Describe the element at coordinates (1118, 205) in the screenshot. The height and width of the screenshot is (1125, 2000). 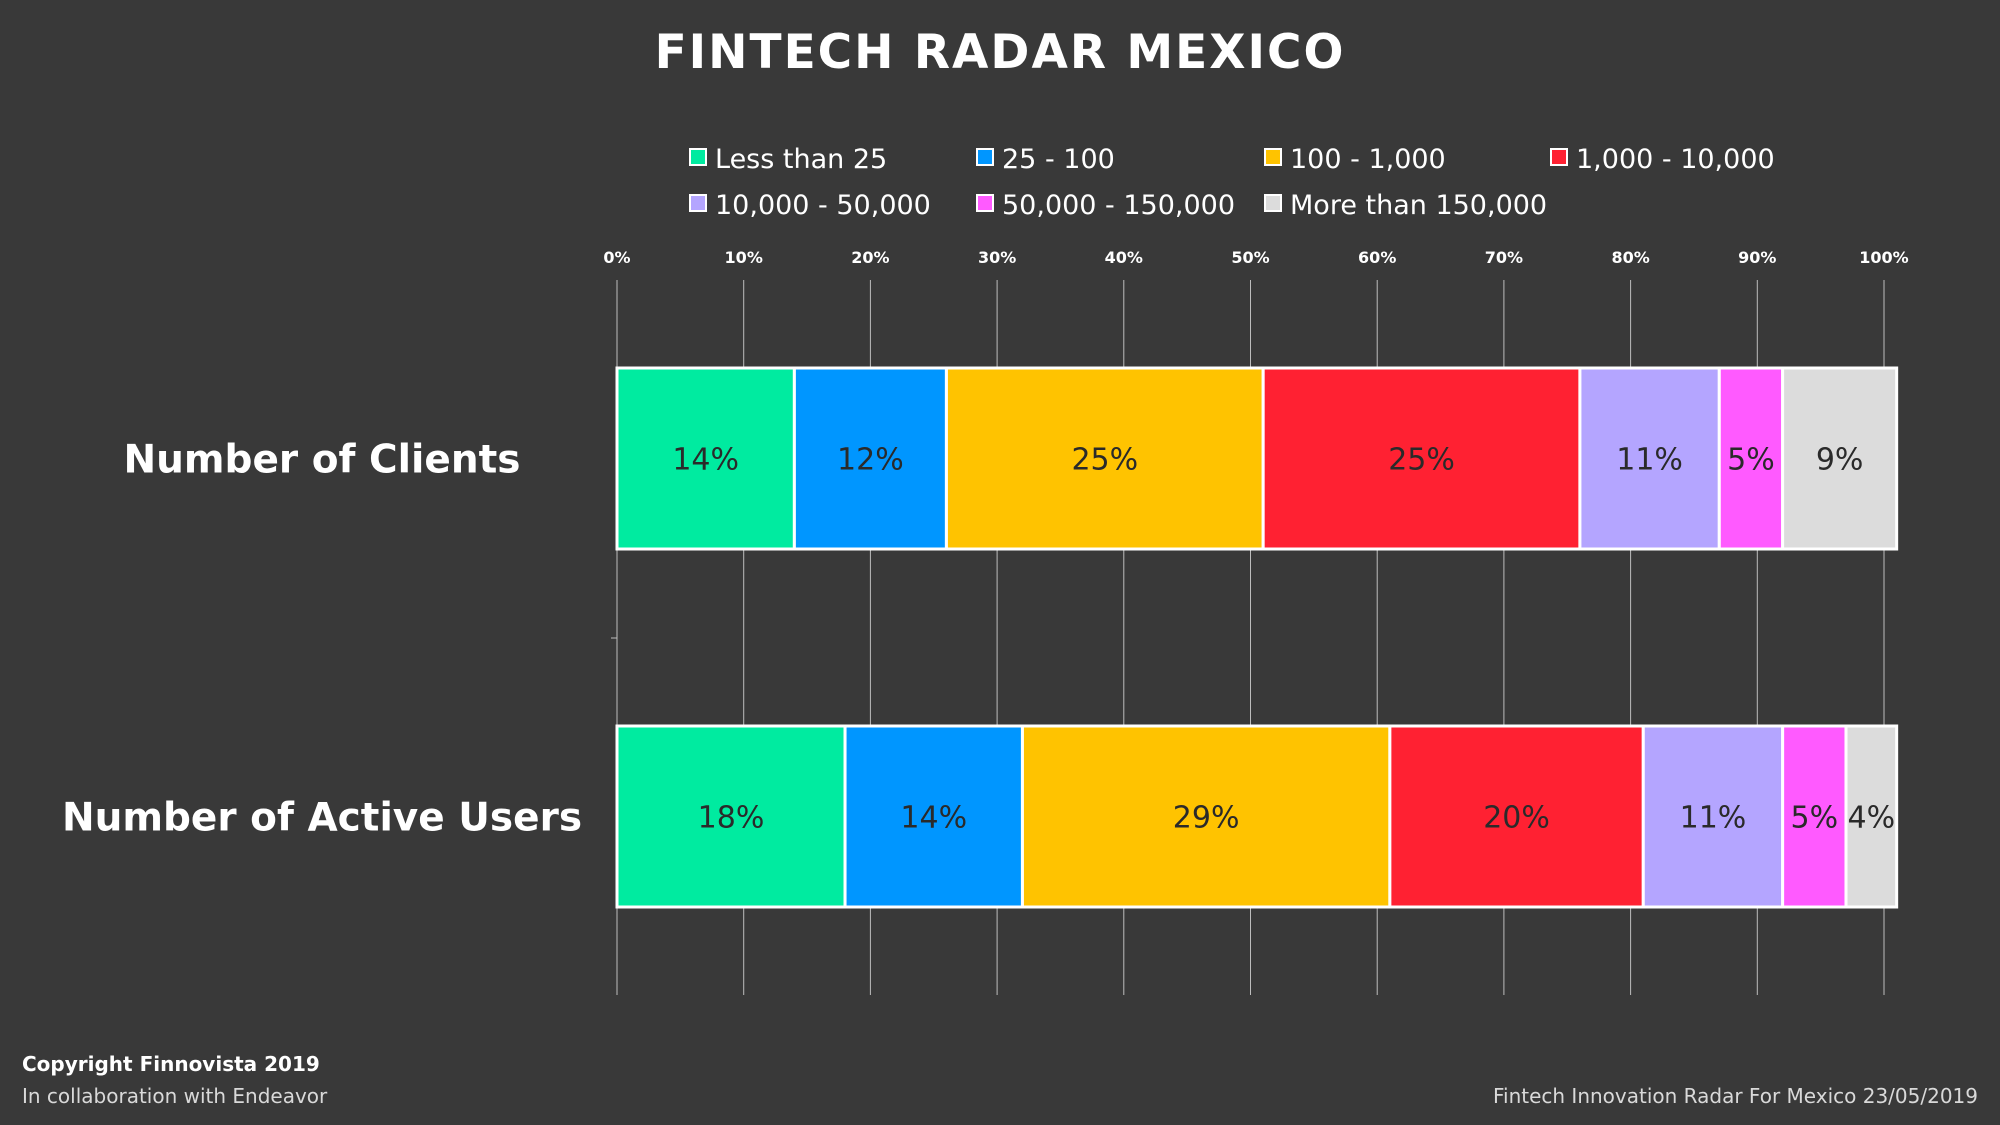
I see `legend-label: 50,000 - 150,000` at that location.